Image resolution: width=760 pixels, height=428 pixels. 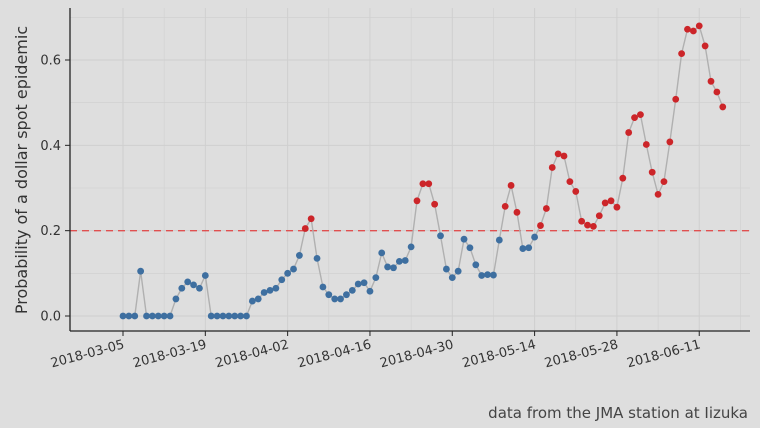 What do you see at coordinates (55, 189) in the screenshot?
I see `y-ticks: 0.0 0.2 0.4 0.6` at bounding box center [55, 189].